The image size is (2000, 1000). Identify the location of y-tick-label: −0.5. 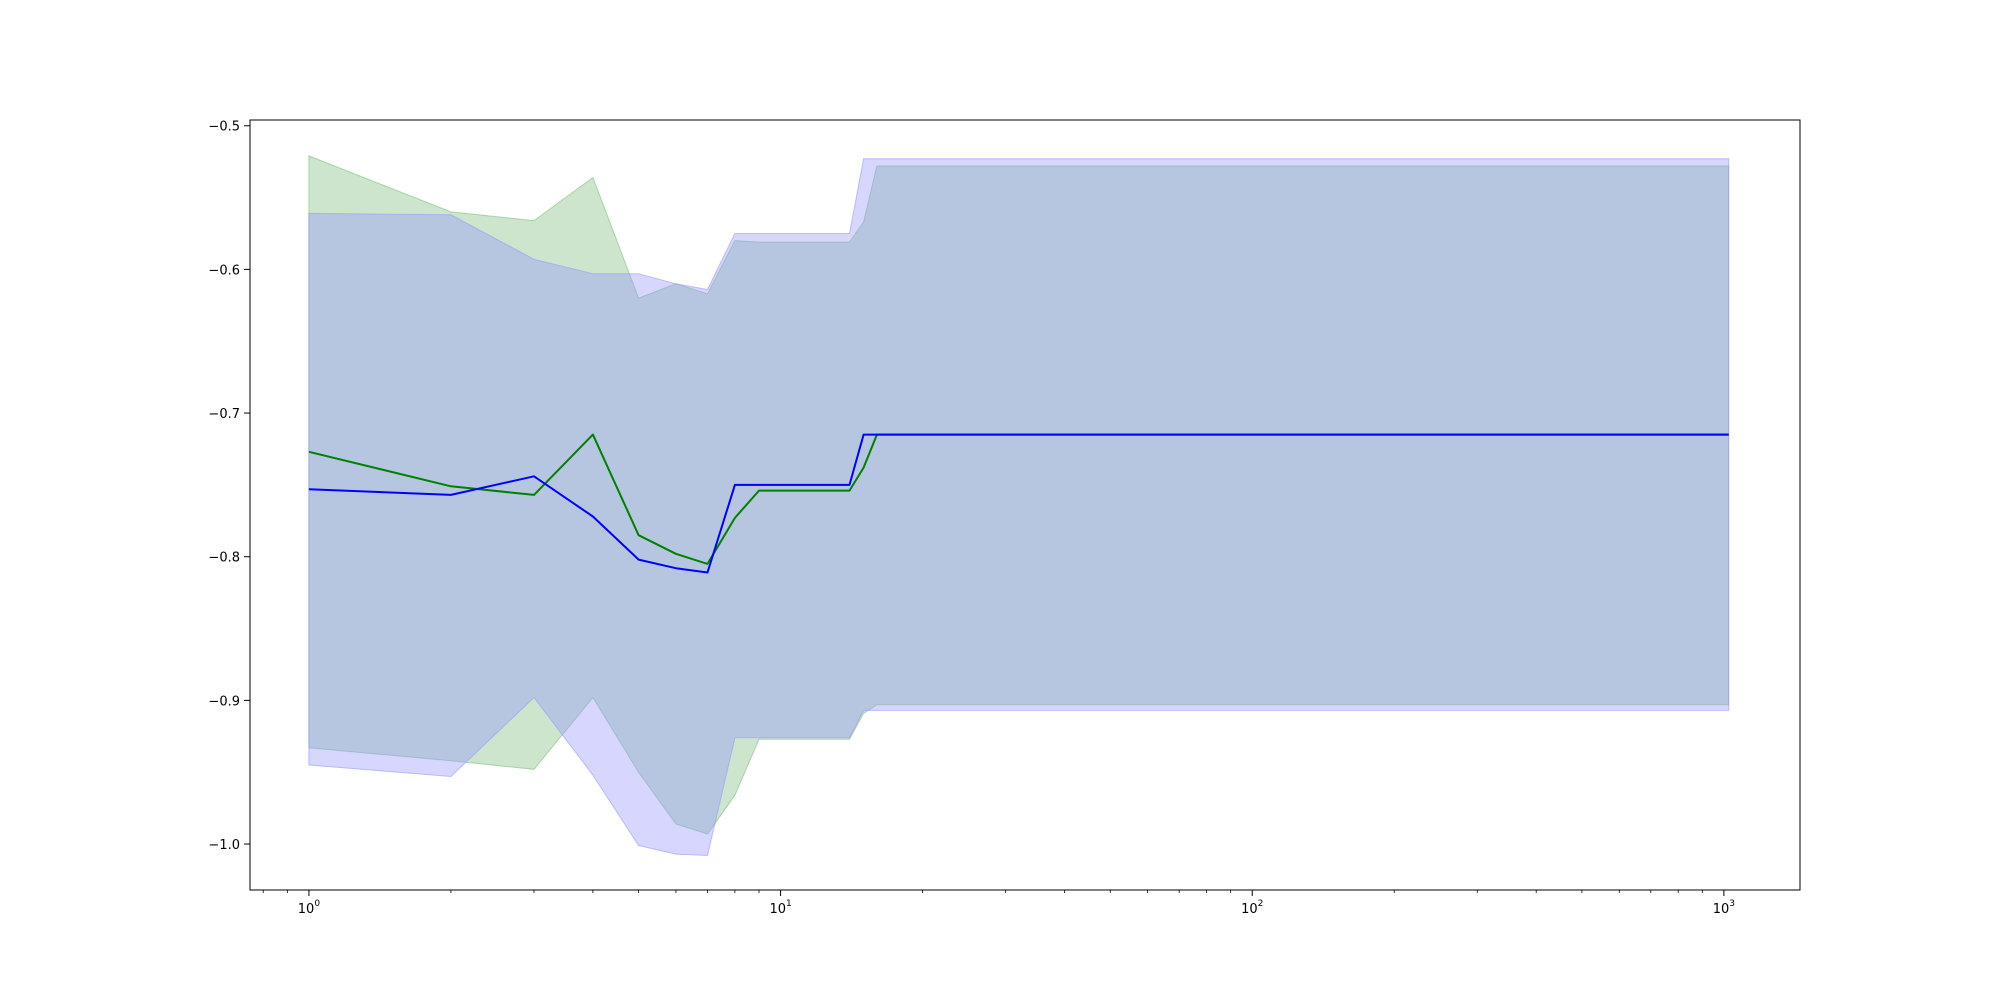
(224, 127).